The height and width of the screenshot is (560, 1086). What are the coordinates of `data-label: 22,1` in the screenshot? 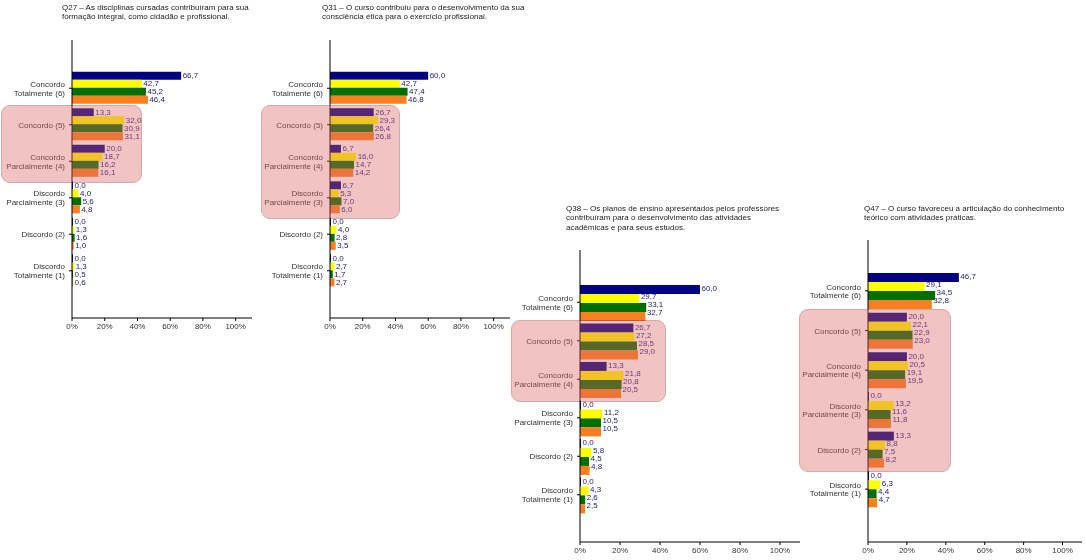 It's located at (920, 325).